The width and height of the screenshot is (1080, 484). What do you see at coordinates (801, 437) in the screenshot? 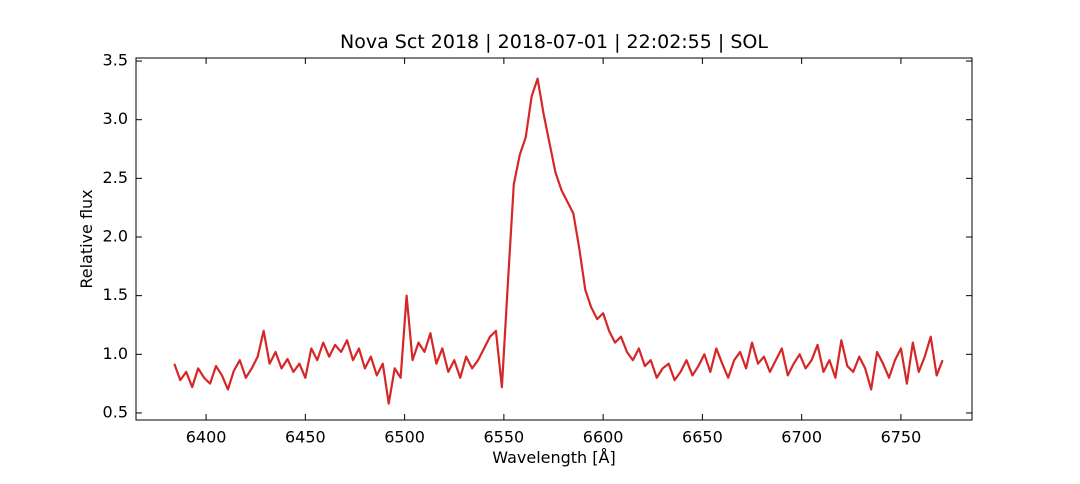
I see `x-tick-label: 6700` at bounding box center [801, 437].